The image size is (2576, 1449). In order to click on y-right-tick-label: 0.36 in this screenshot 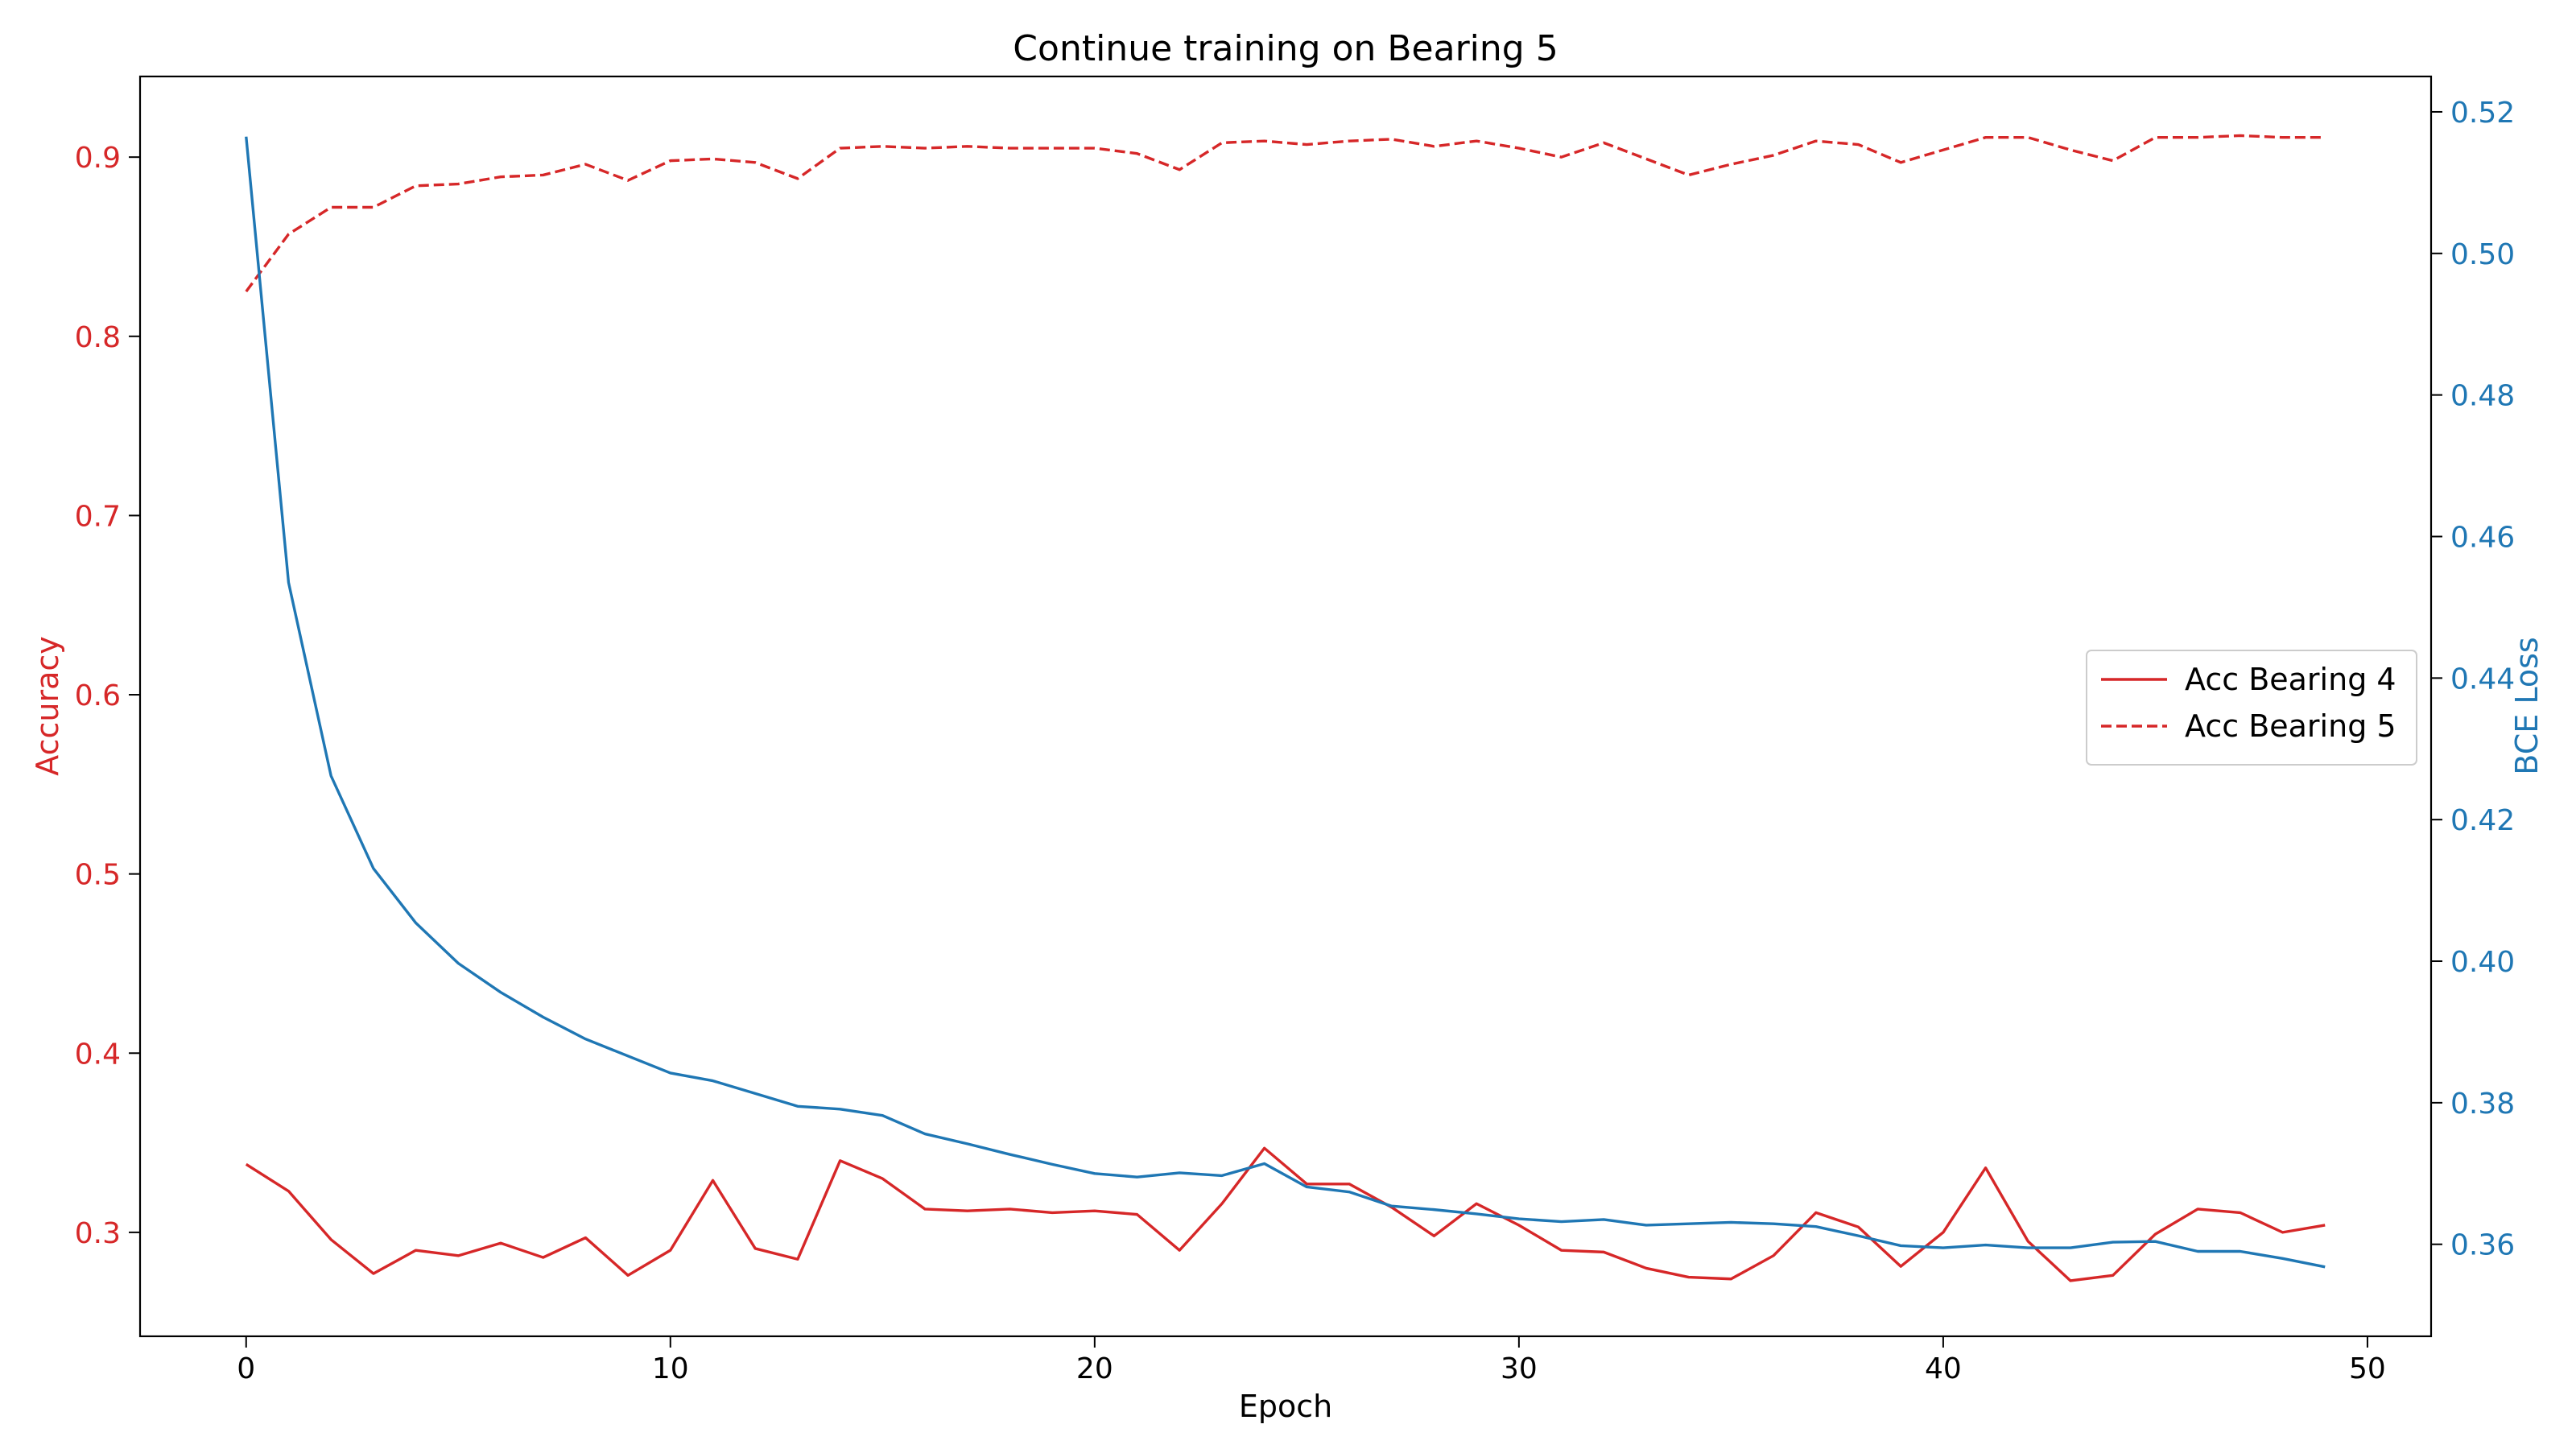, I will do `click(2482, 1245)`.